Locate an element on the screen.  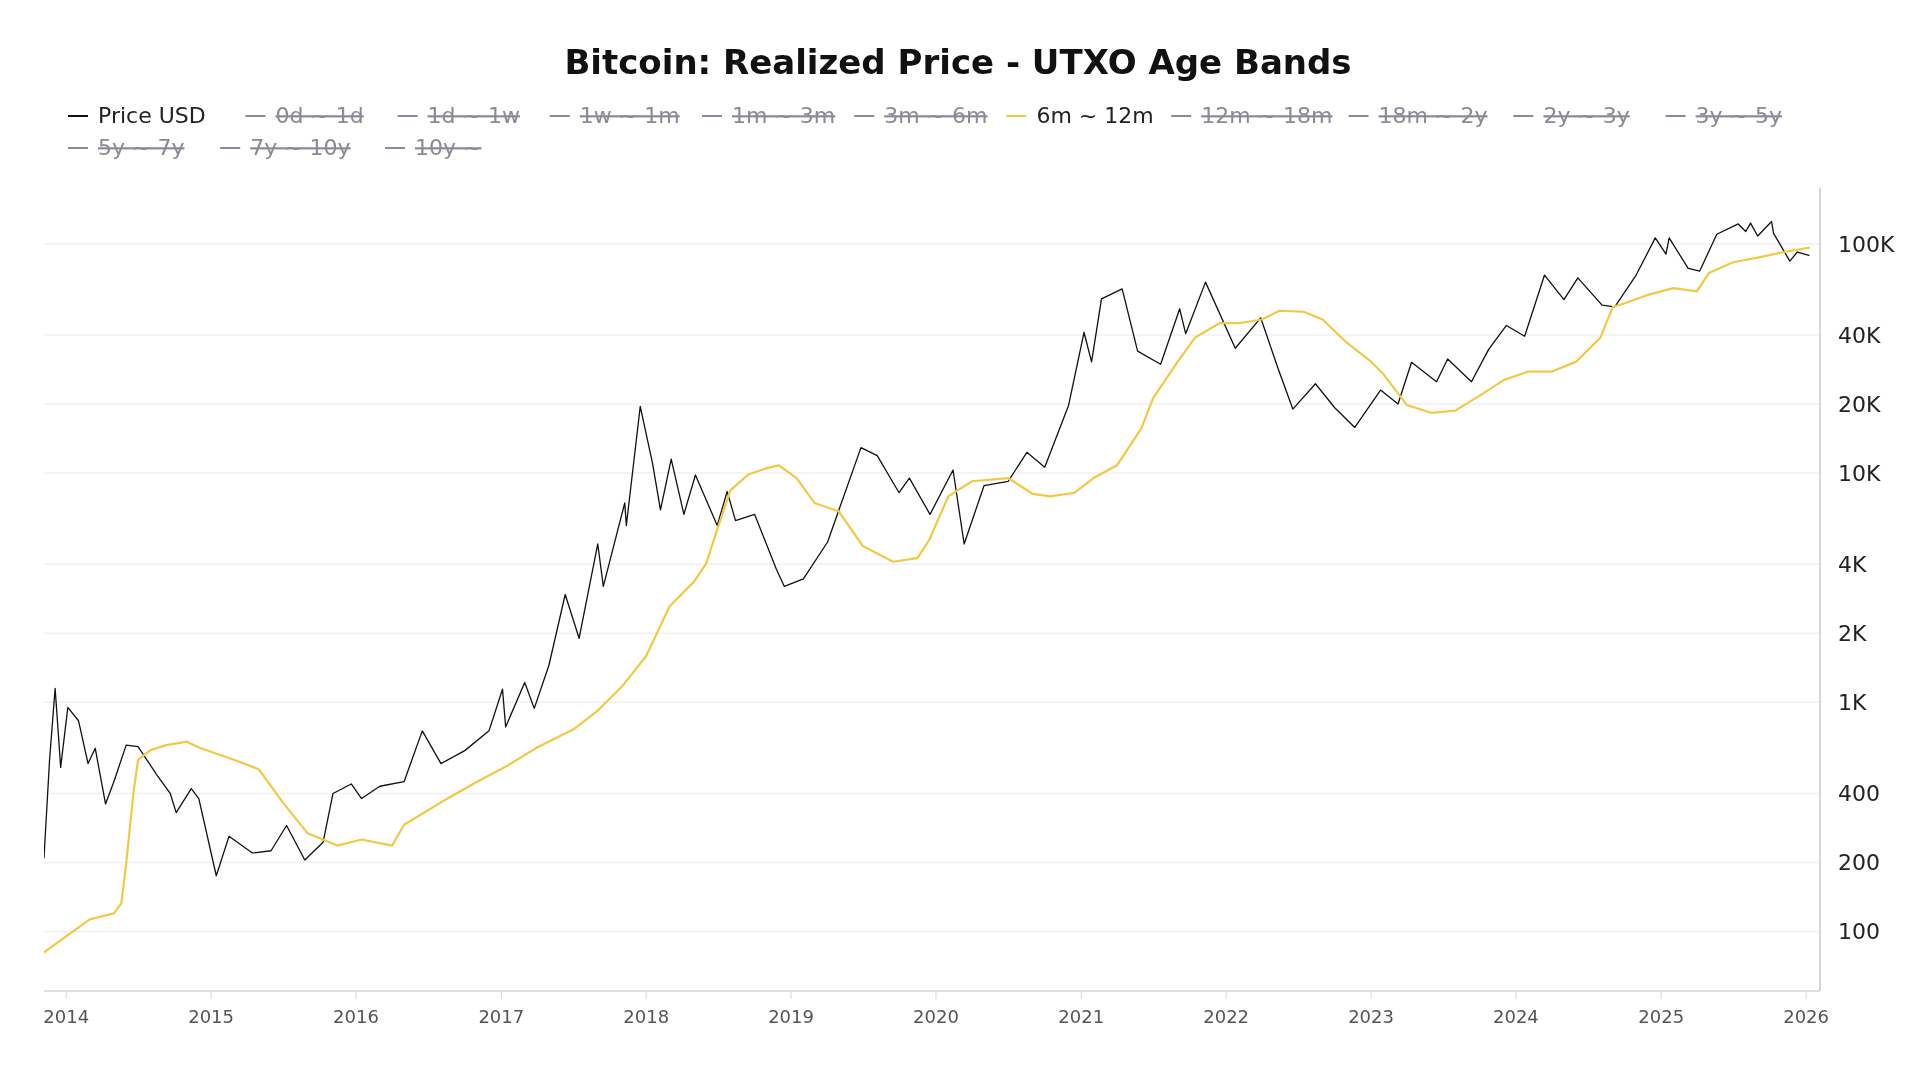
y-tick-label: 200 is located at coordinates (1859, 863).